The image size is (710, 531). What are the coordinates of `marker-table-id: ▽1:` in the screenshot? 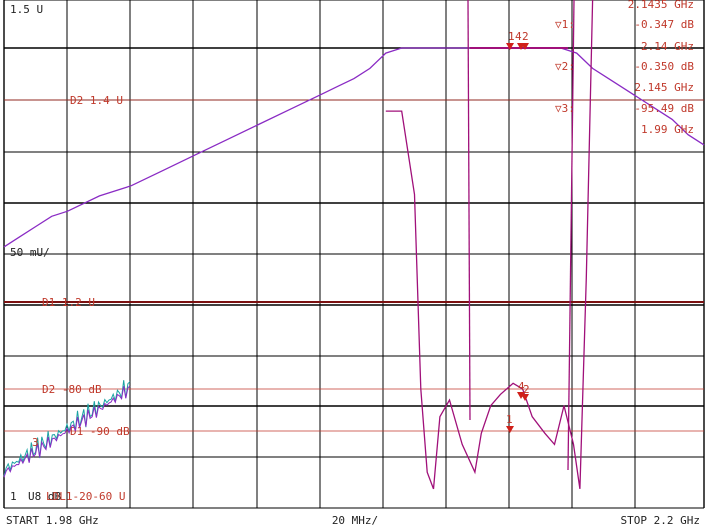 It's located at (565, 24).